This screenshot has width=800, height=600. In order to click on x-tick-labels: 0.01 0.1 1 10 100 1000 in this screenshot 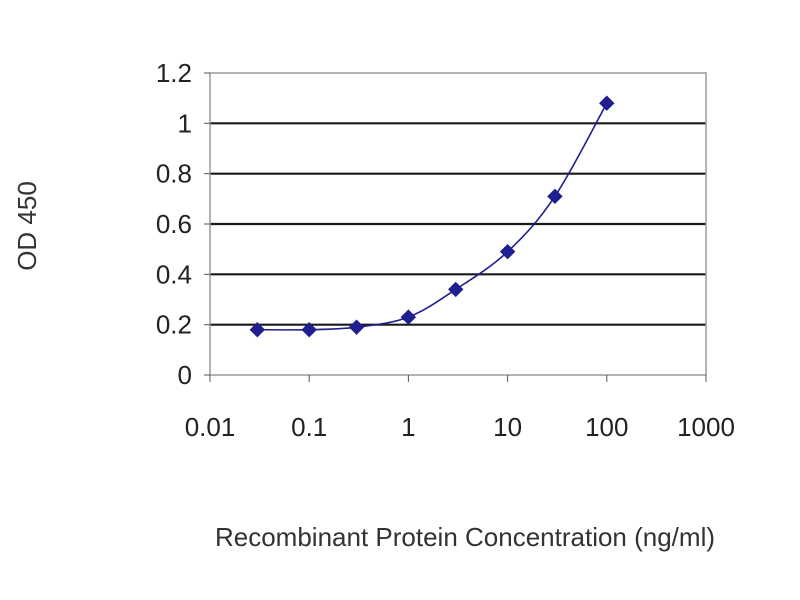, I will do `click(460, 427)`.